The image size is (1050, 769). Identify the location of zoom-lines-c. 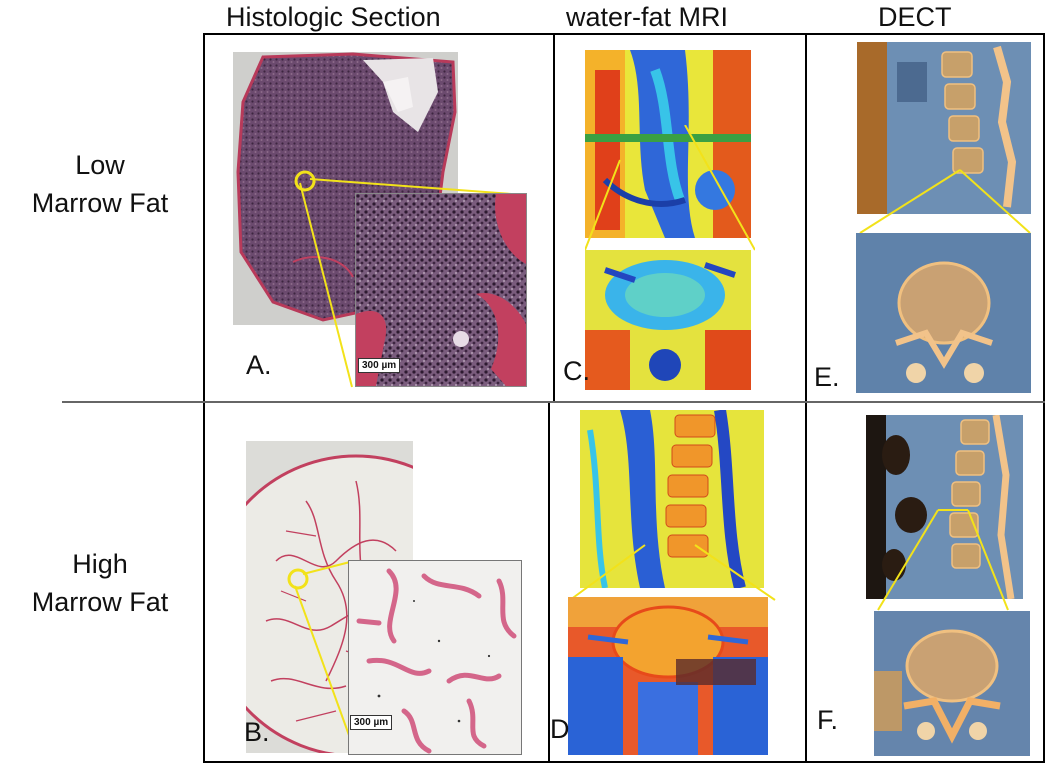
(670, 188).